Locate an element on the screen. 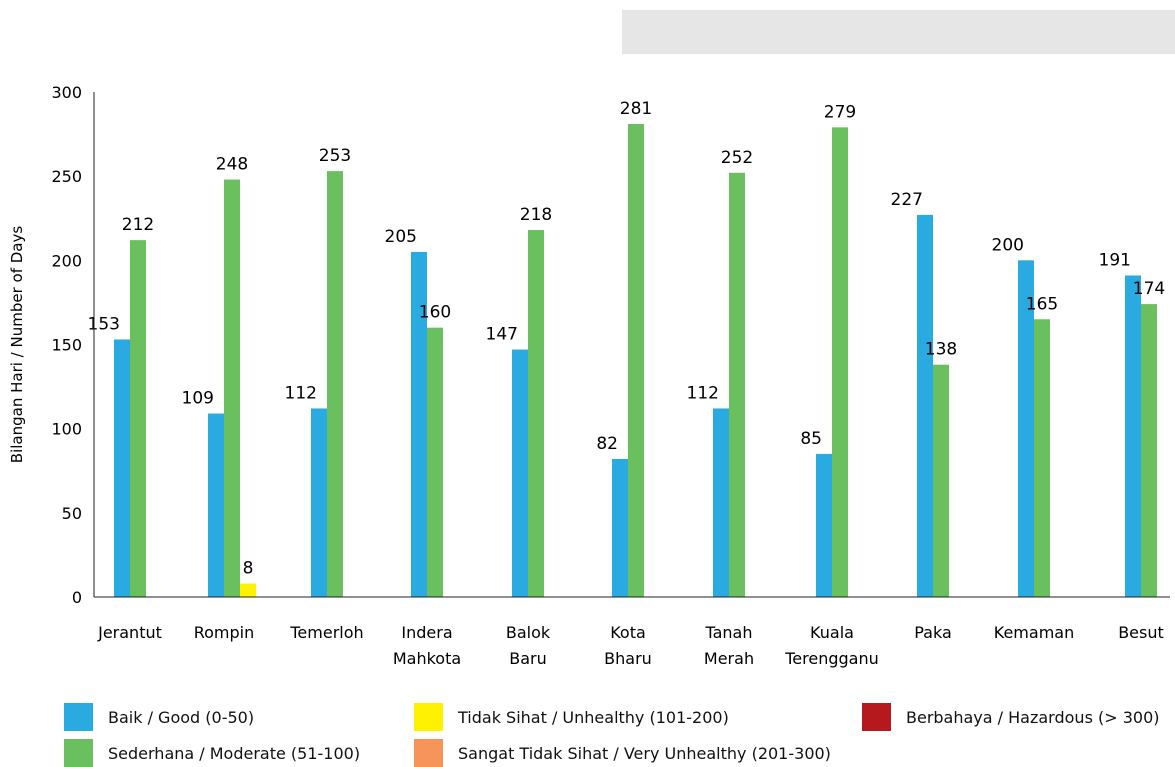  y-axis-label: Bilangan Hari / Number of Days is located at coordinates (17, 345).